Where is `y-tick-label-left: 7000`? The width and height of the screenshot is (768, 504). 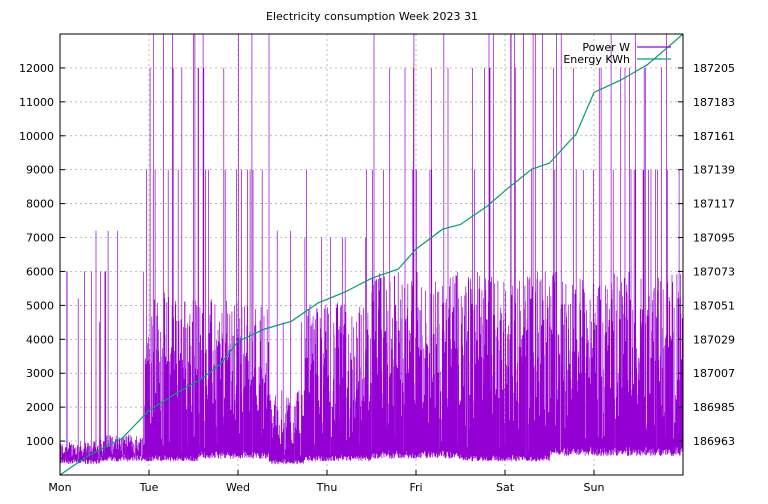
y-tick-label-left: 7000 is located at coordinates (40, 238).